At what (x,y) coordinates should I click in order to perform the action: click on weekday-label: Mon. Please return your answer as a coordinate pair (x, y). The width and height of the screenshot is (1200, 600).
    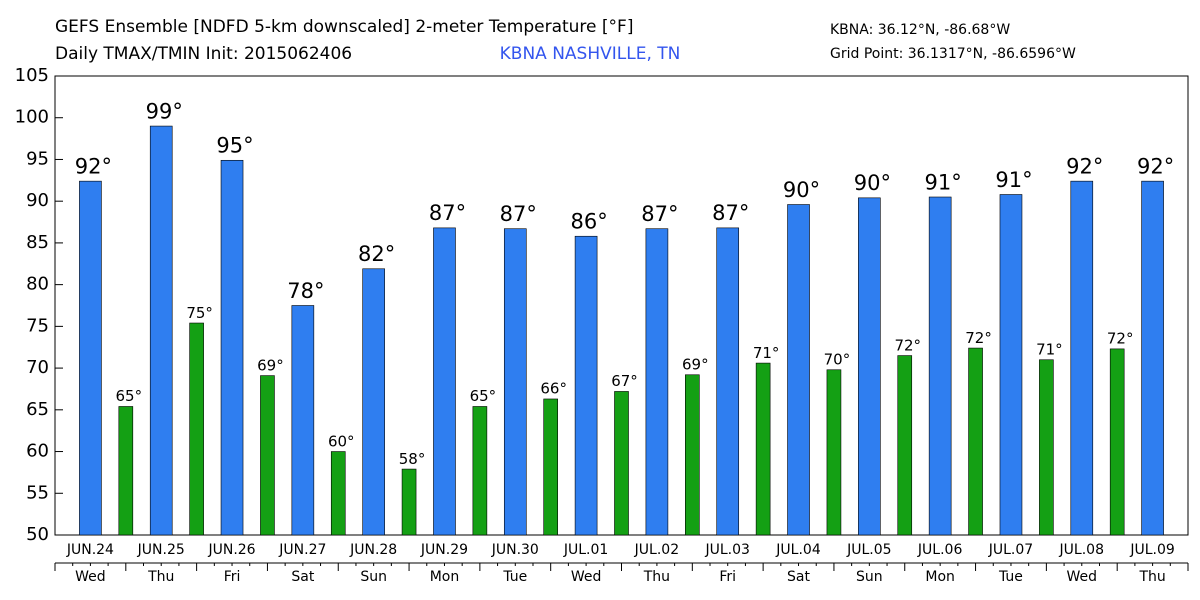
    Looking at the image, I should click on (445, 577).